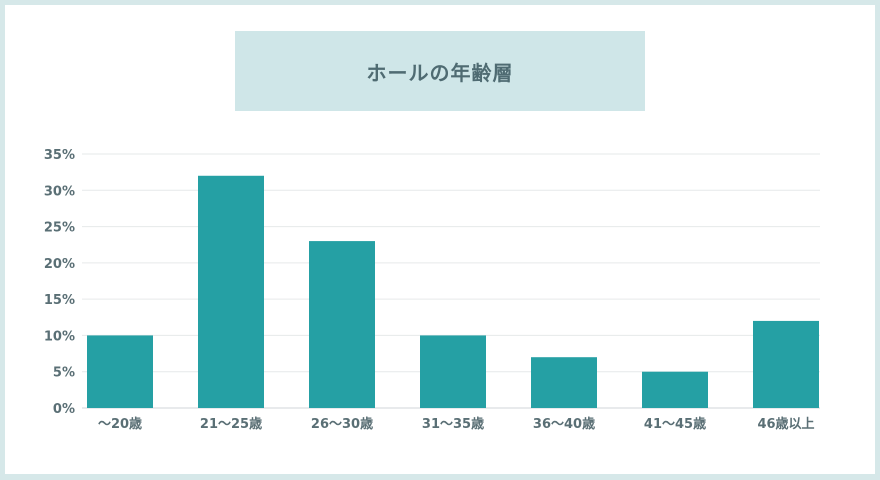 This screenshot has height=480, width=880. Describe the element at coordinates (564, 424) in the screenshot. I see `x-category-label: 36〜40歳` at that location.